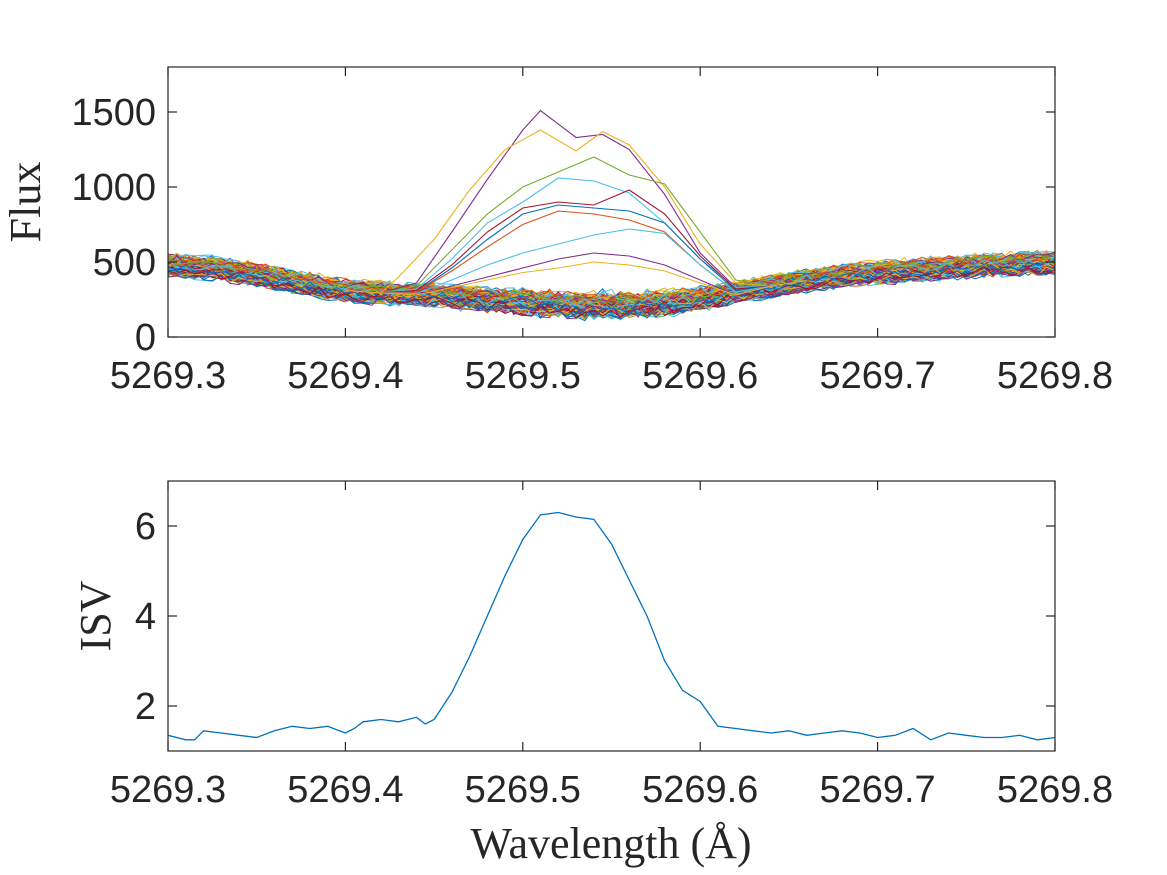  Describe the element at coordinates (145, 527) in the screenshot. I see `y-tick-label: 6` at that location.